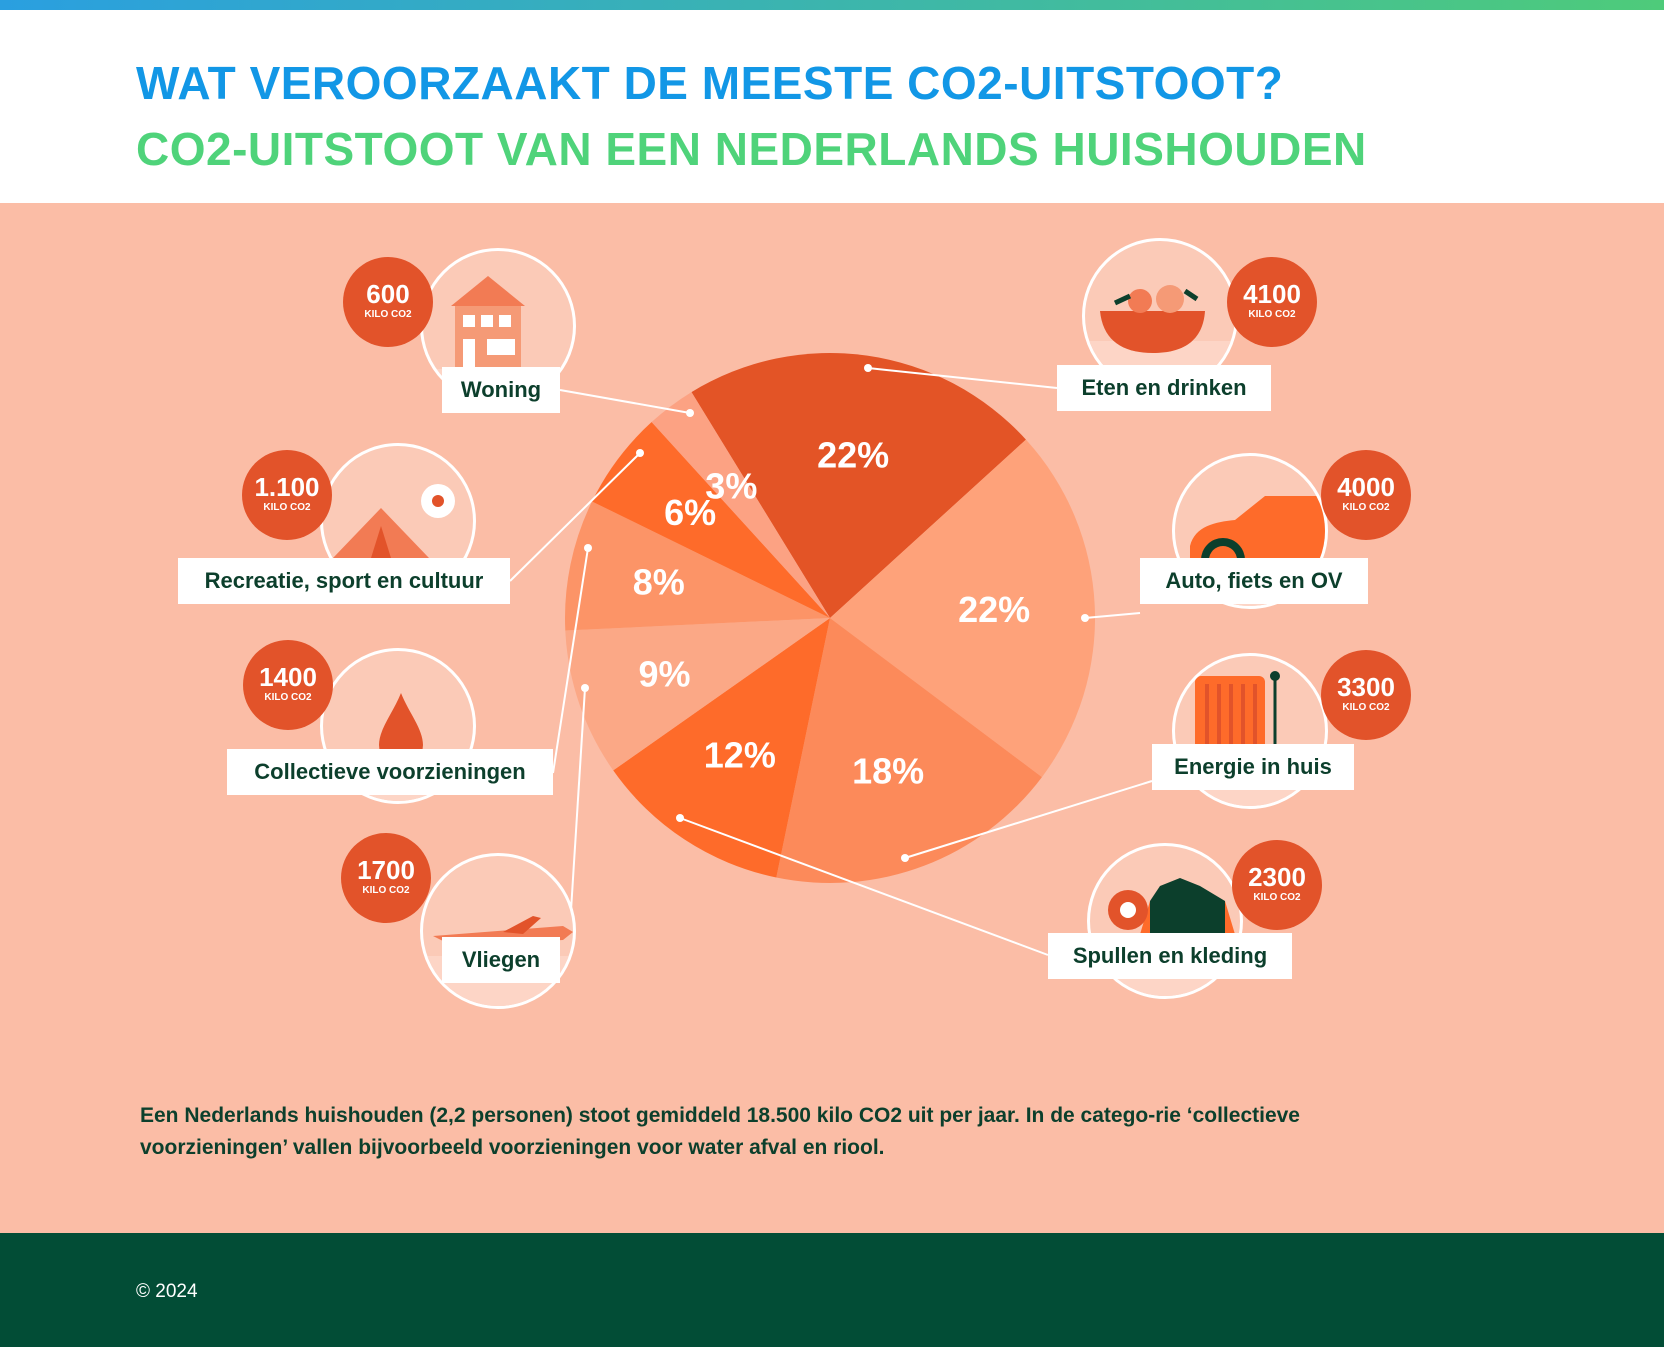 The width and height of the screenshot is (1664, 1347). I want to click on flying-icon-circle, so click(498, 931).